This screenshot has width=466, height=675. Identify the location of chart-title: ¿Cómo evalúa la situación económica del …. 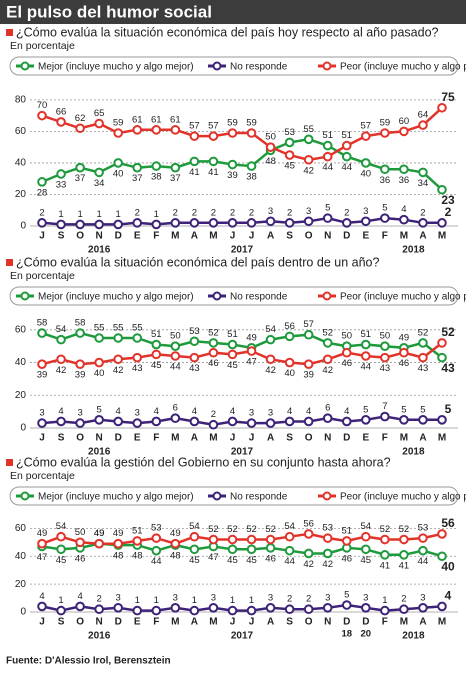
(227, 32).